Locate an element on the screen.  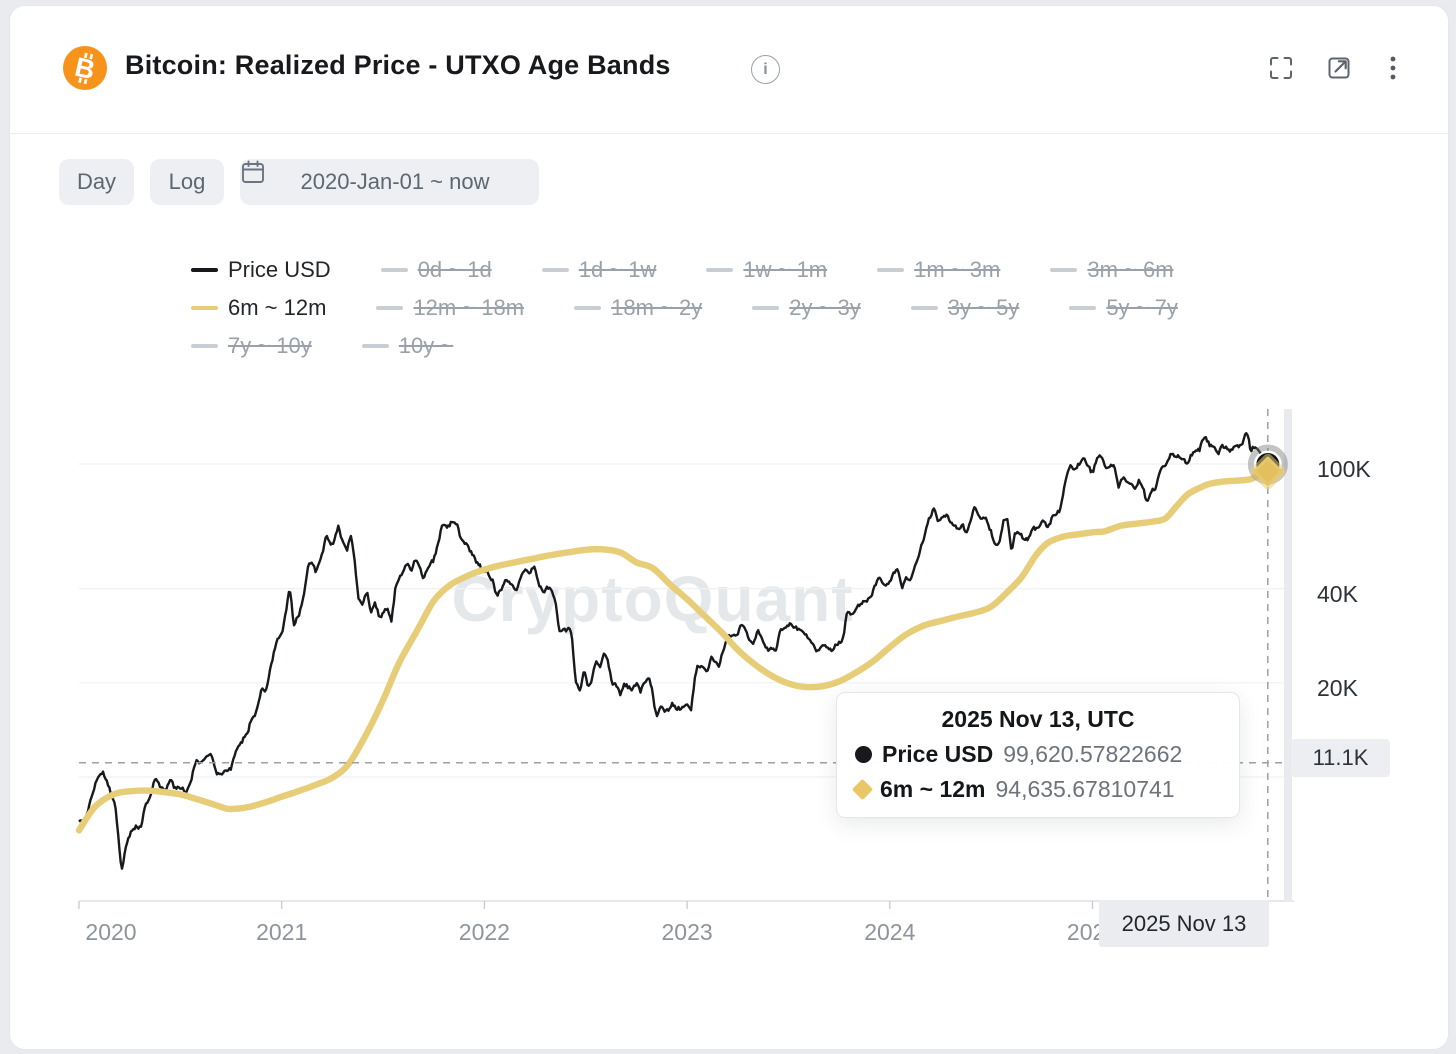
bitcoin-logo-icon: B is located at coordinates (85, 68).